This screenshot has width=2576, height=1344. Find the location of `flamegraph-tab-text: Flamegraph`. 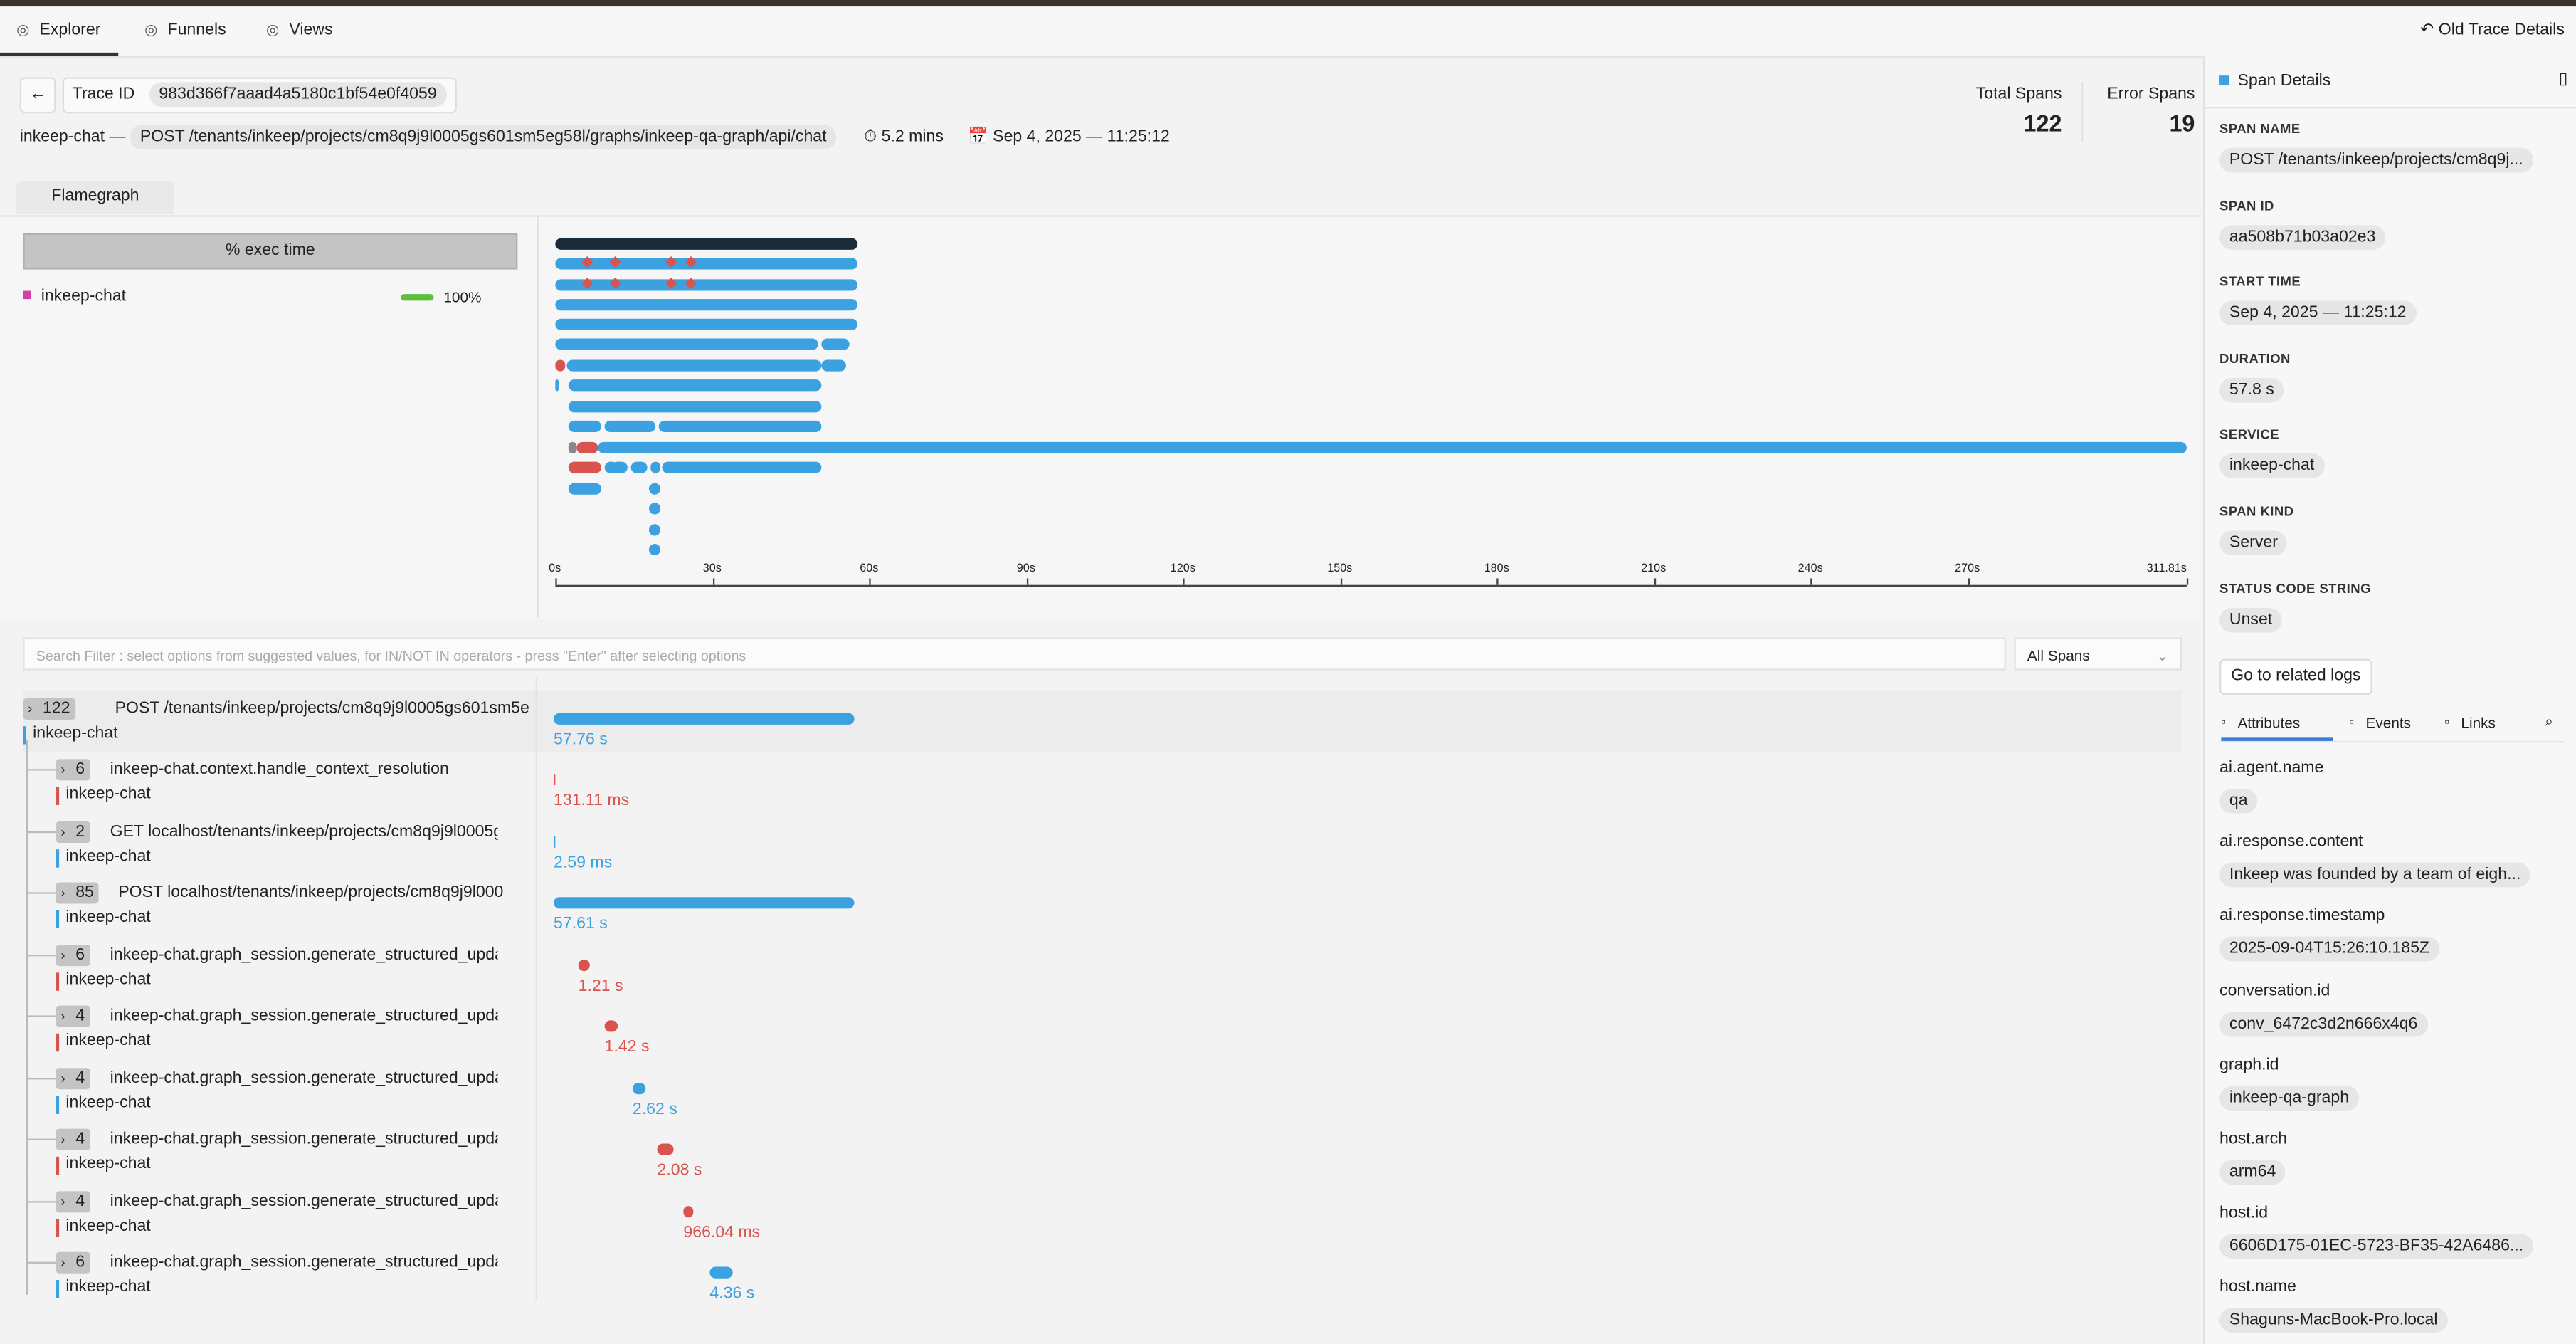

flamegraph-tab-text: Flamegraph is located at coordinates (95, 196).